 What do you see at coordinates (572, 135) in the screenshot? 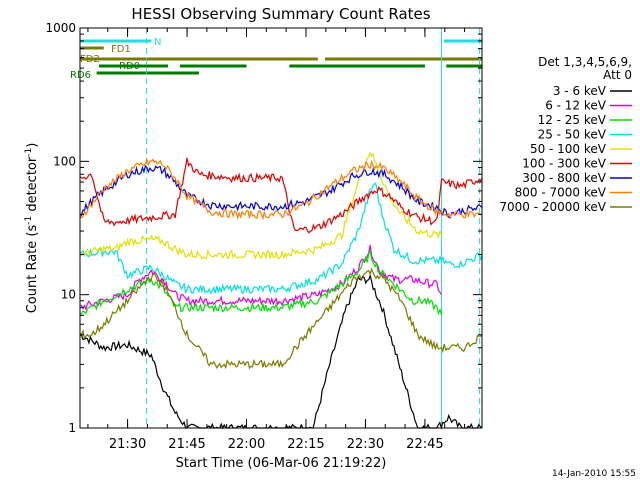
I see `legend-label: 25 - 50 keV` at bounding box center [572, 135].